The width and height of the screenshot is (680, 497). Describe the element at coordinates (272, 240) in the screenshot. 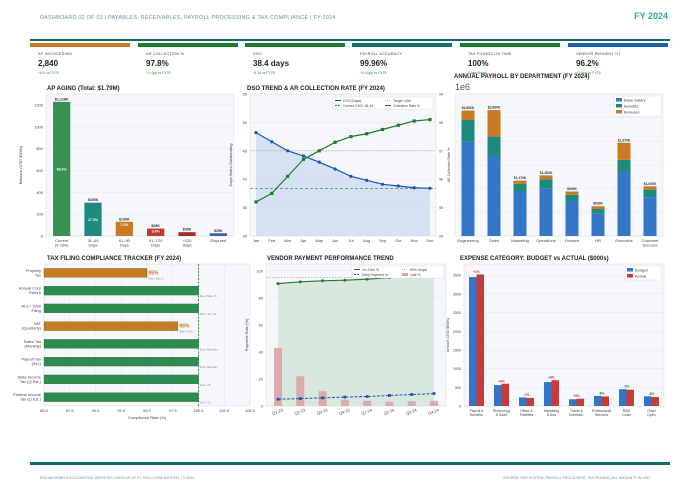

I see `x-tick-label: Feb` at that location.